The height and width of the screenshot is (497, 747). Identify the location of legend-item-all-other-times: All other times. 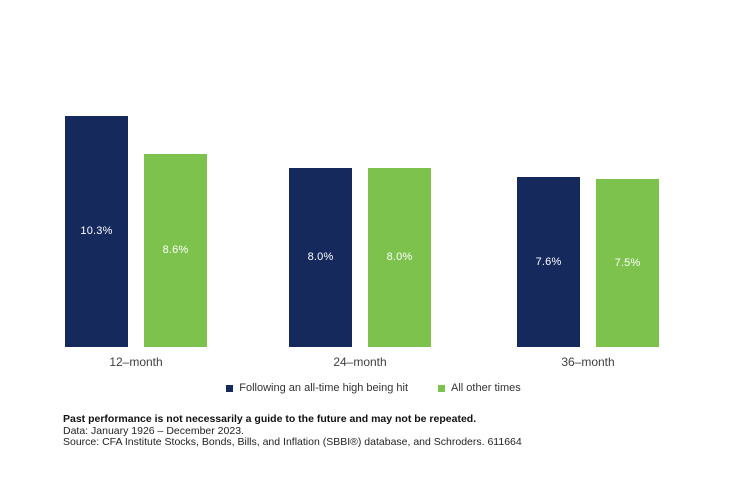
(479, 388).